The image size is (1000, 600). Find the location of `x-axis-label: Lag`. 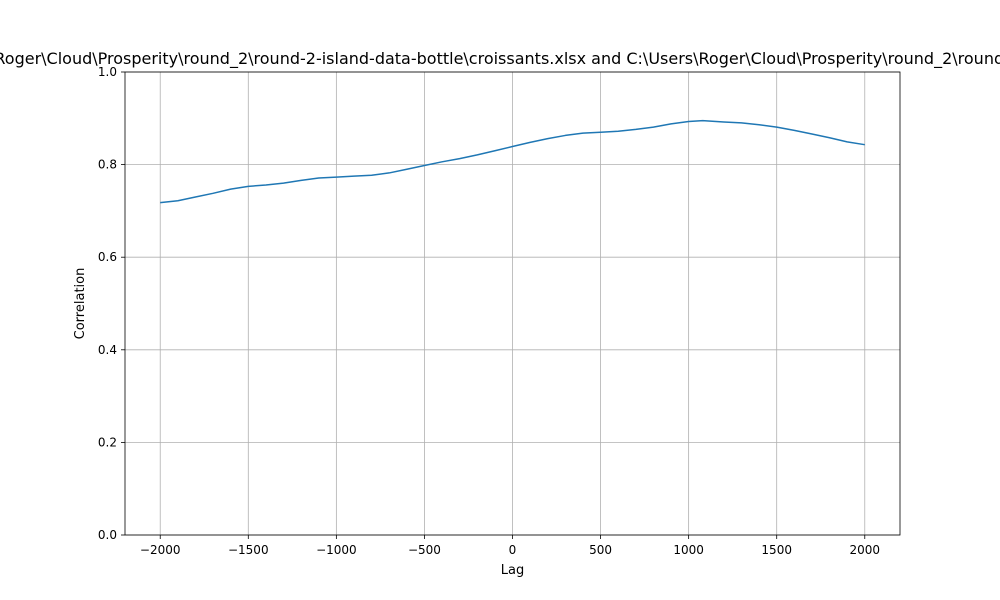

x-axis-label: Lag is located at coordinates (512, 570).